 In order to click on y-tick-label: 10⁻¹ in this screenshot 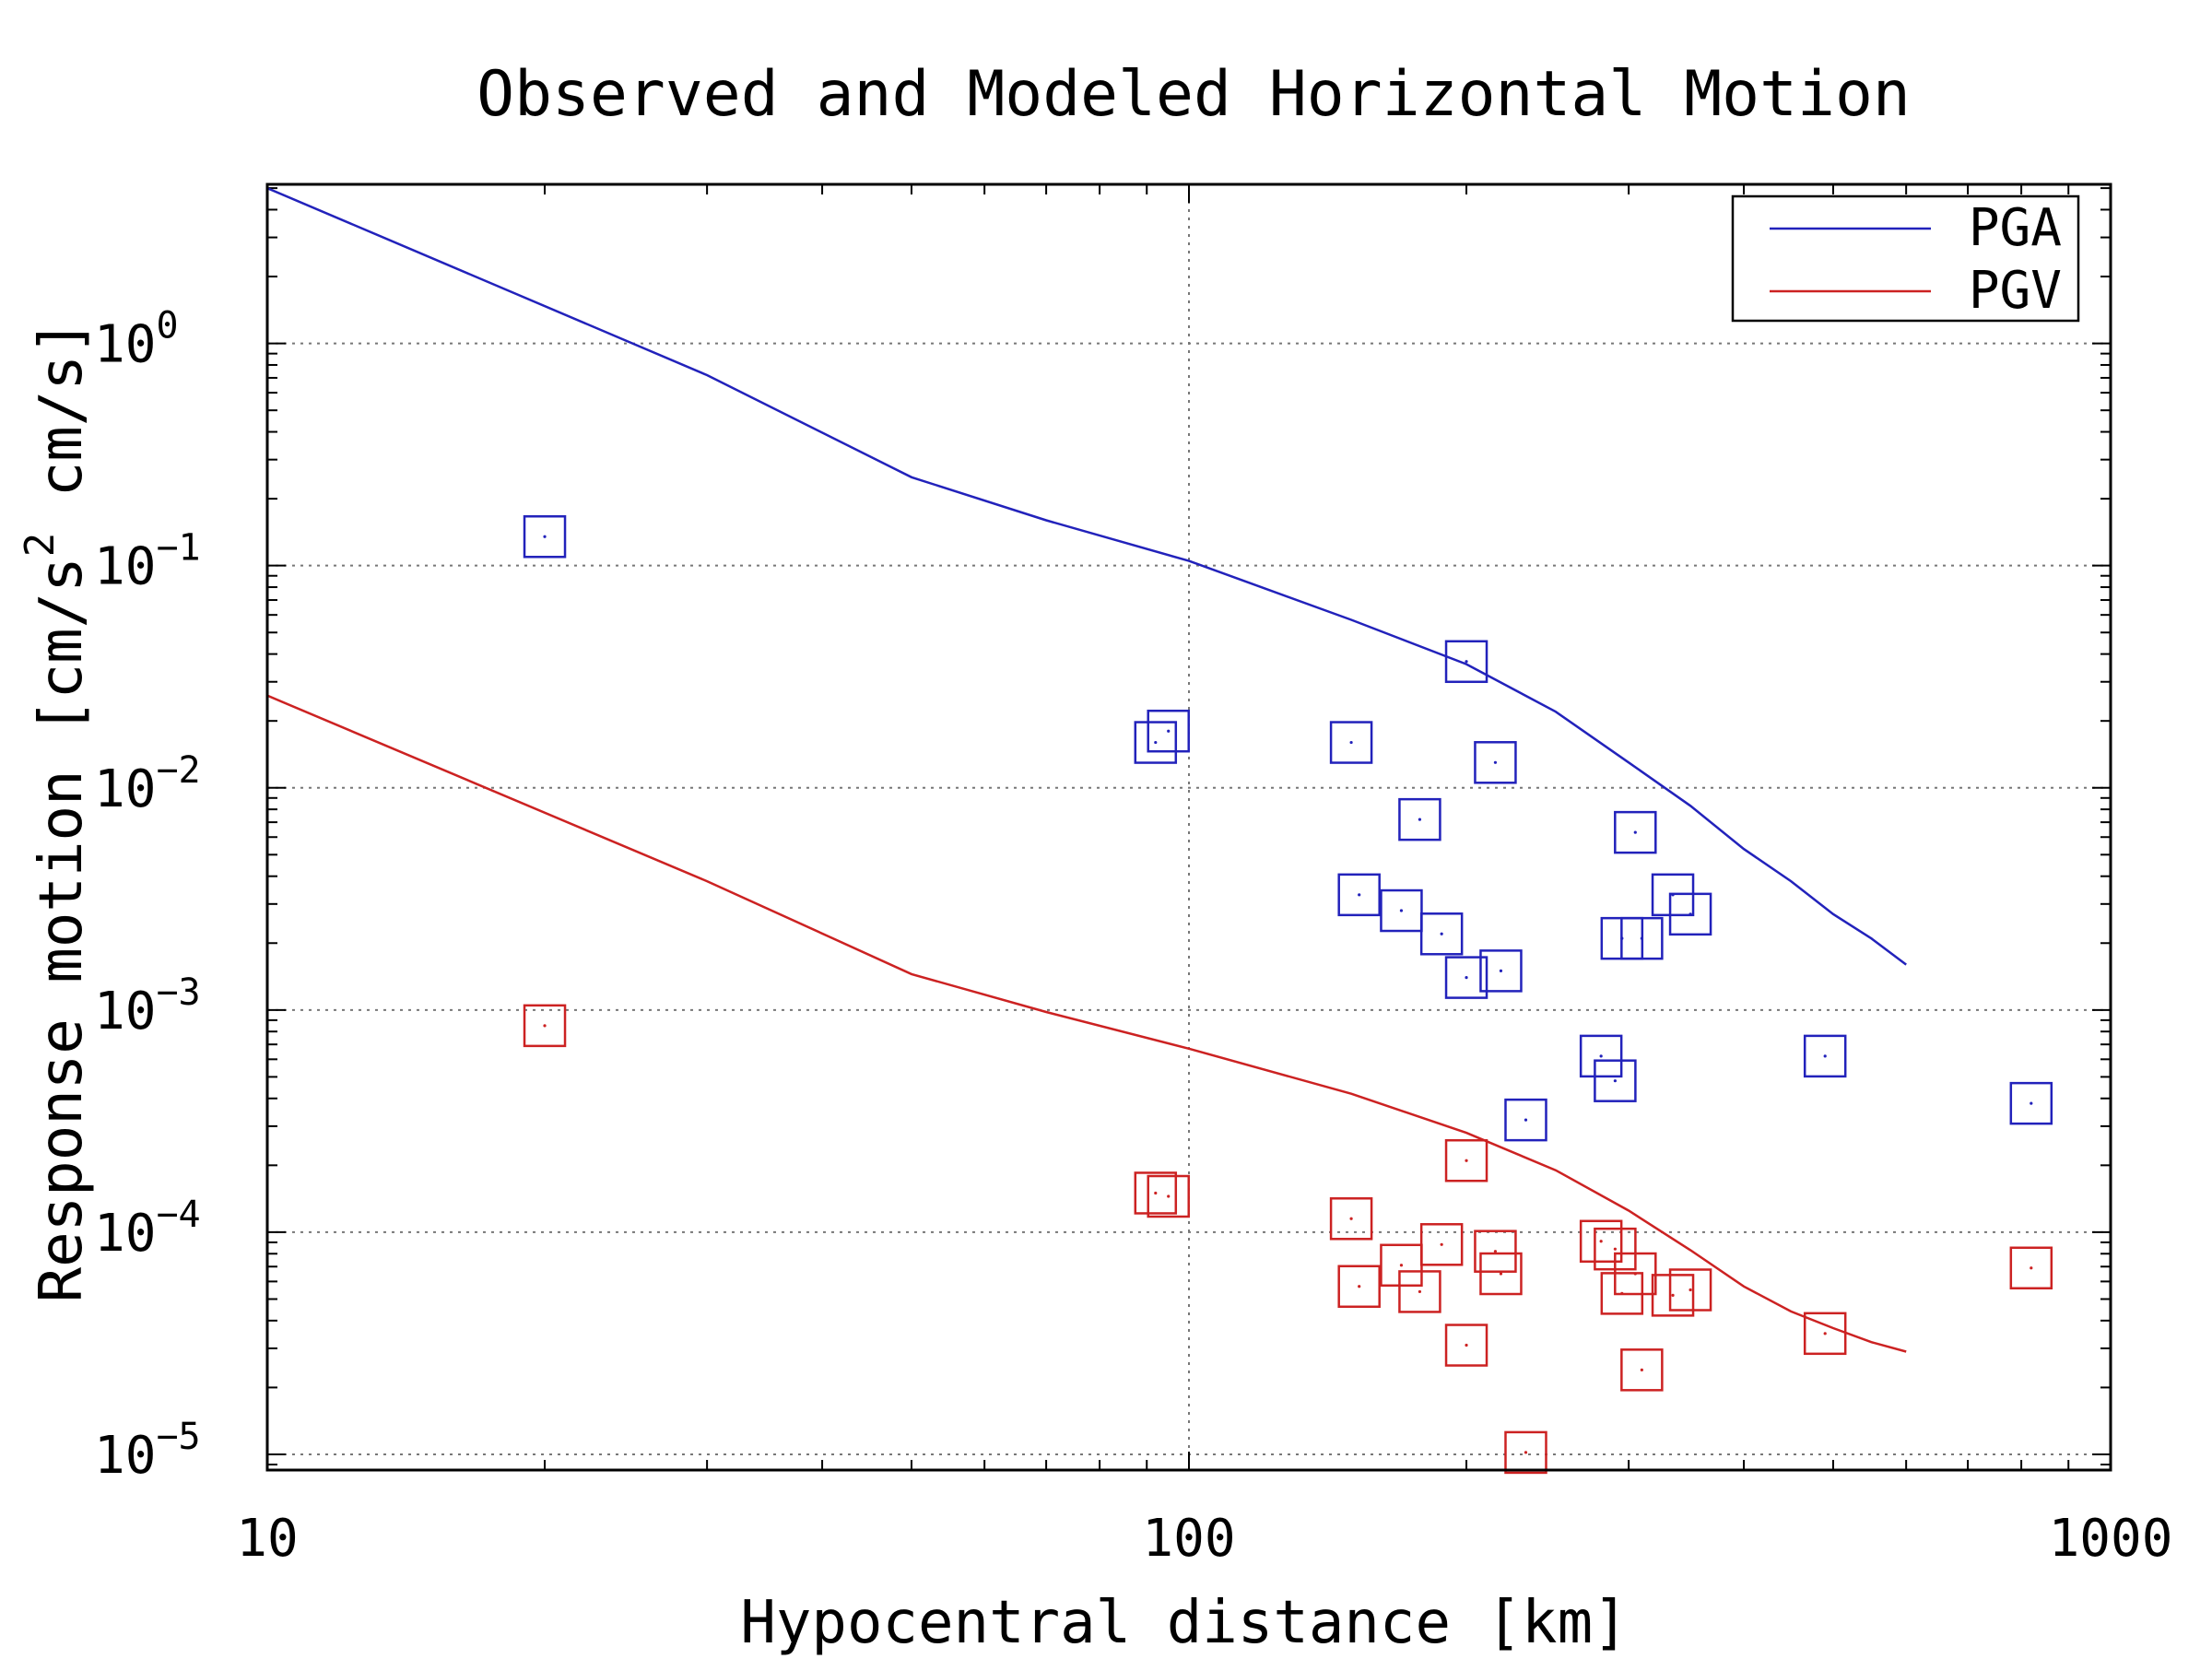, I will do `click(147, 562)`.